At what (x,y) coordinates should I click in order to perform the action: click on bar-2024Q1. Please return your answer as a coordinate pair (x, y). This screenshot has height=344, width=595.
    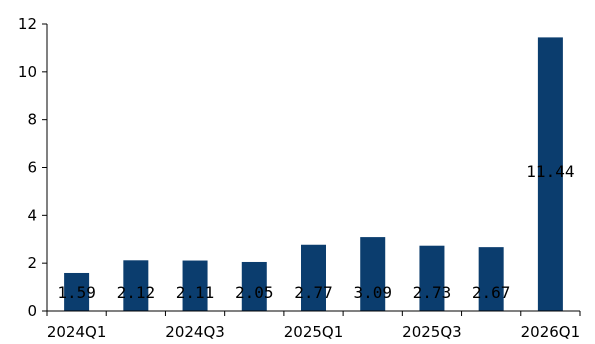
    Looking at the image, I should click on (77, 291).